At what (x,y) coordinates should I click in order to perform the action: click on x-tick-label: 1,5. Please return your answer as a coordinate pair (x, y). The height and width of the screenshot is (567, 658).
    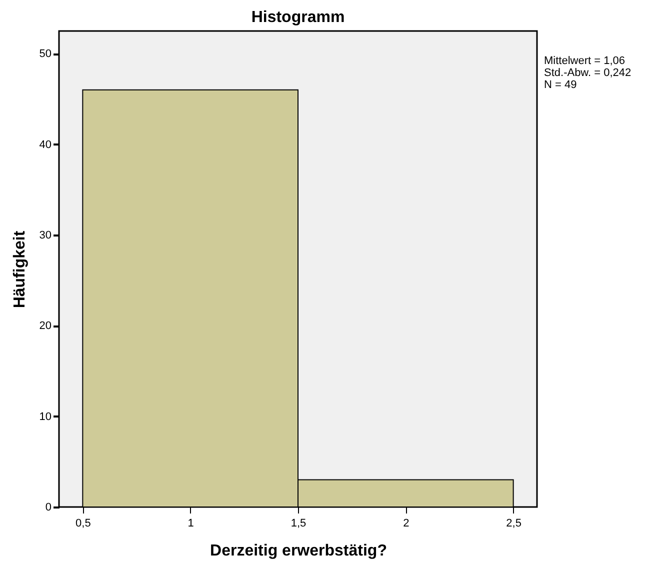
    Looking at the image, I should click on (298, 524).